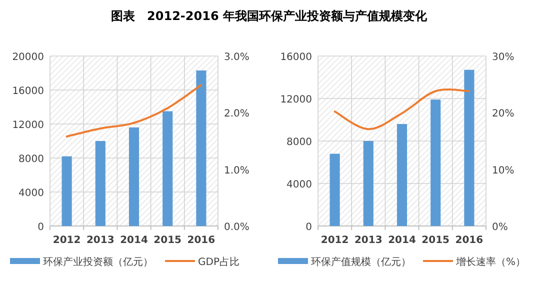 Image resolution: width=538 pixels, height=305 pixels. What do you see at coordinates (269, 16) in the screenshot?
I see `text: 图表 2012-2016 年我国环保产业投资额与产值规模变化` at bounding box center [269, 16].